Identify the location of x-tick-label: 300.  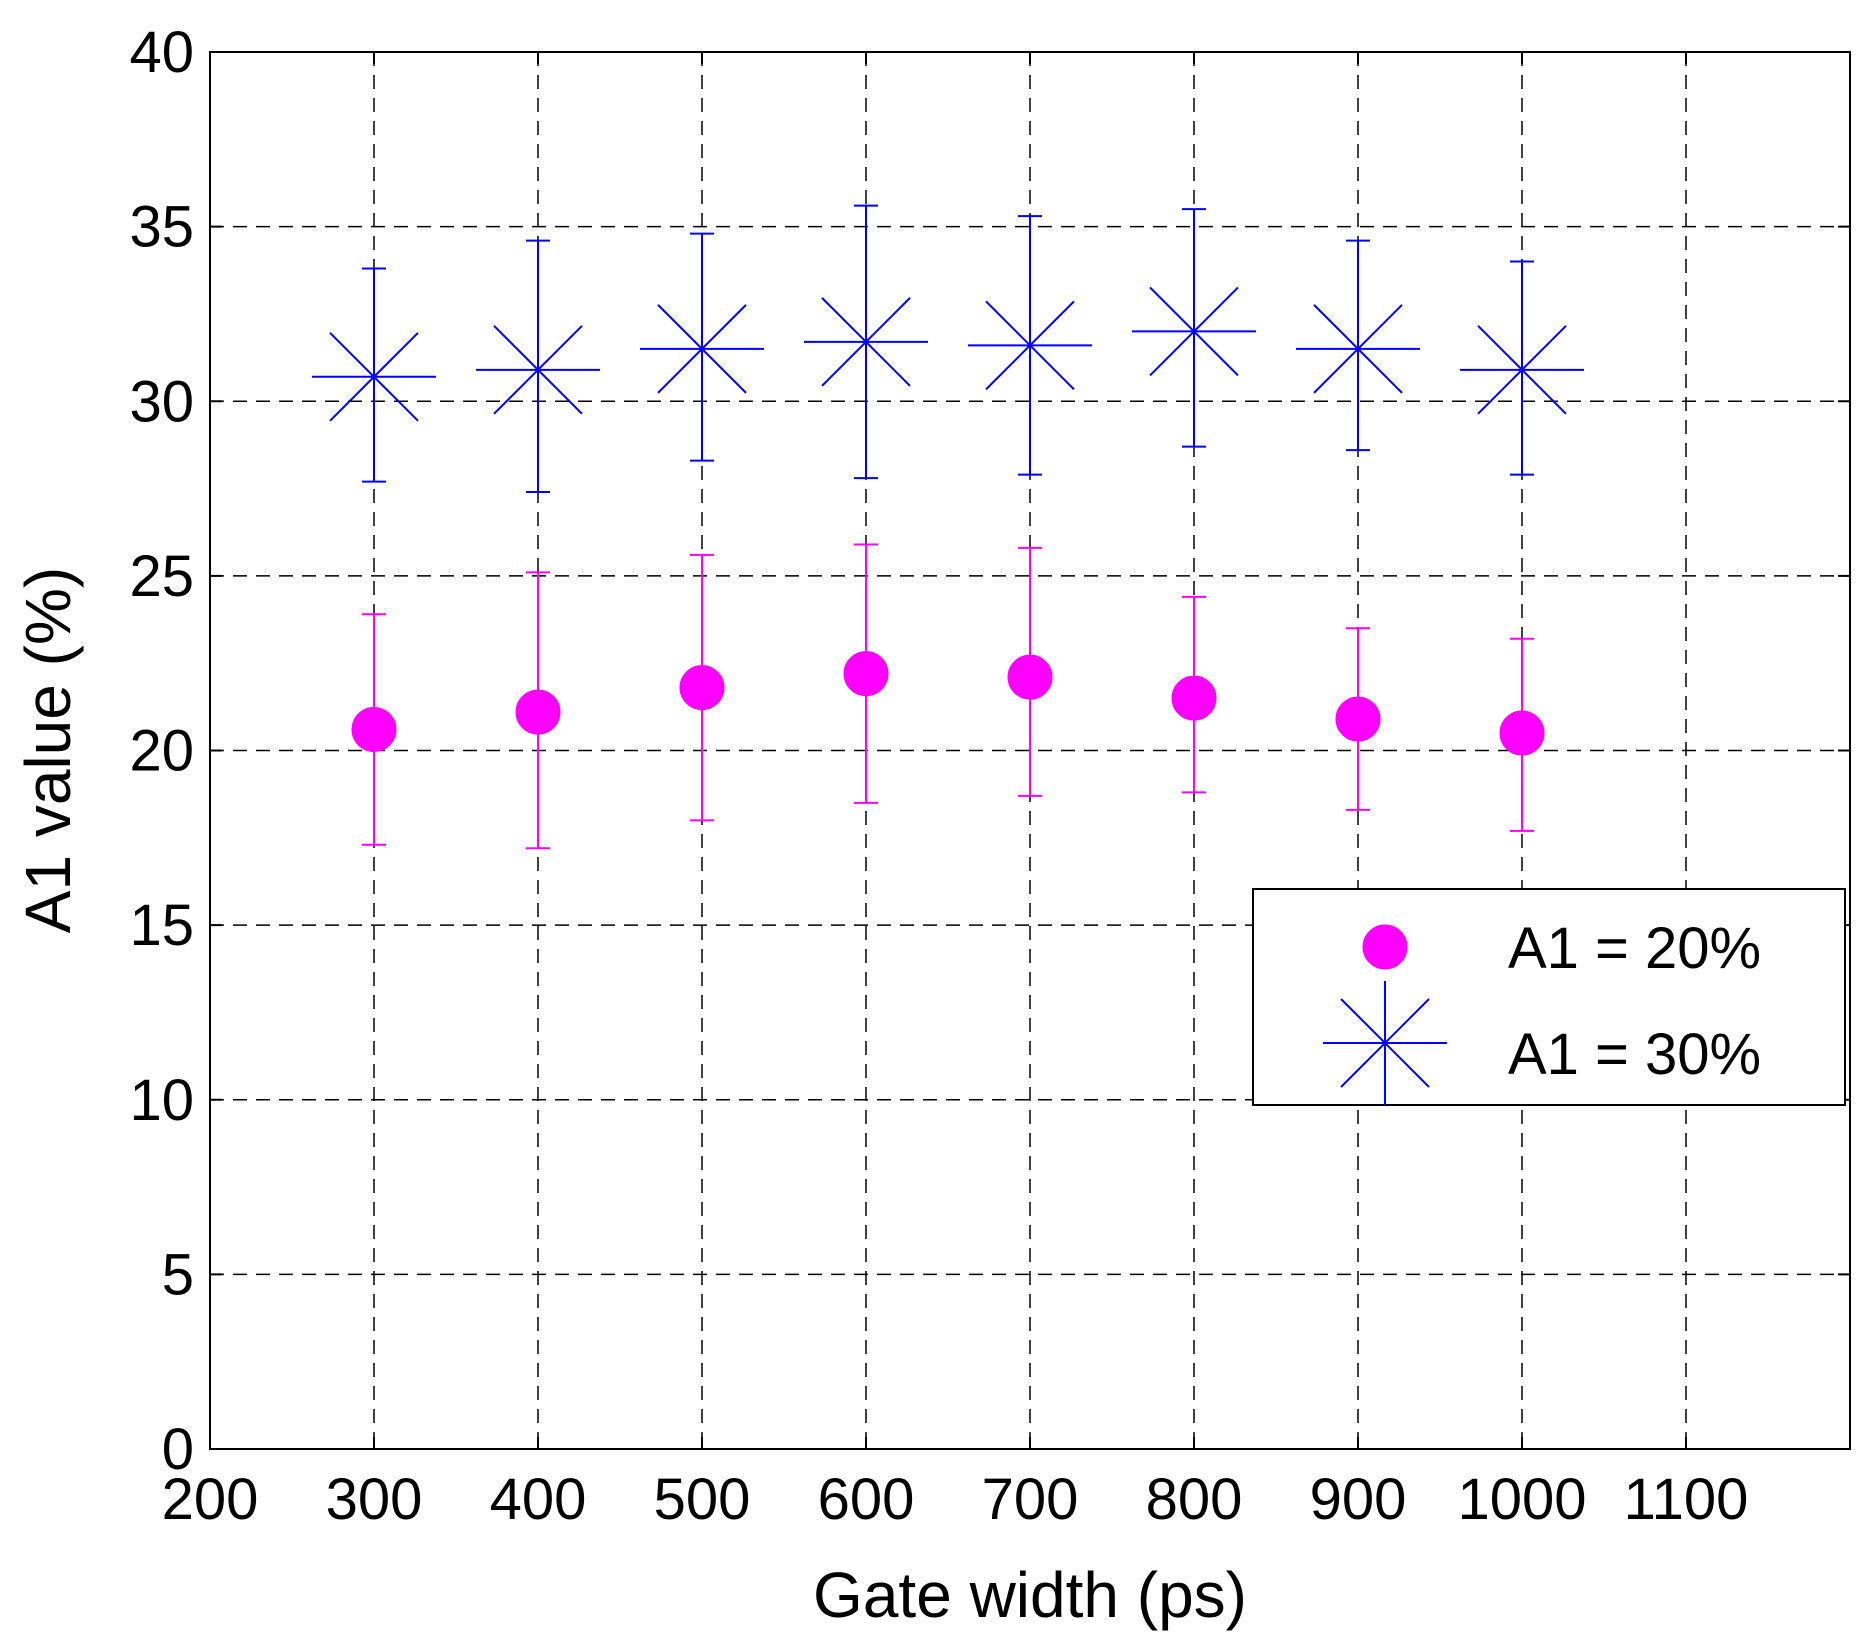
(374, 1499).